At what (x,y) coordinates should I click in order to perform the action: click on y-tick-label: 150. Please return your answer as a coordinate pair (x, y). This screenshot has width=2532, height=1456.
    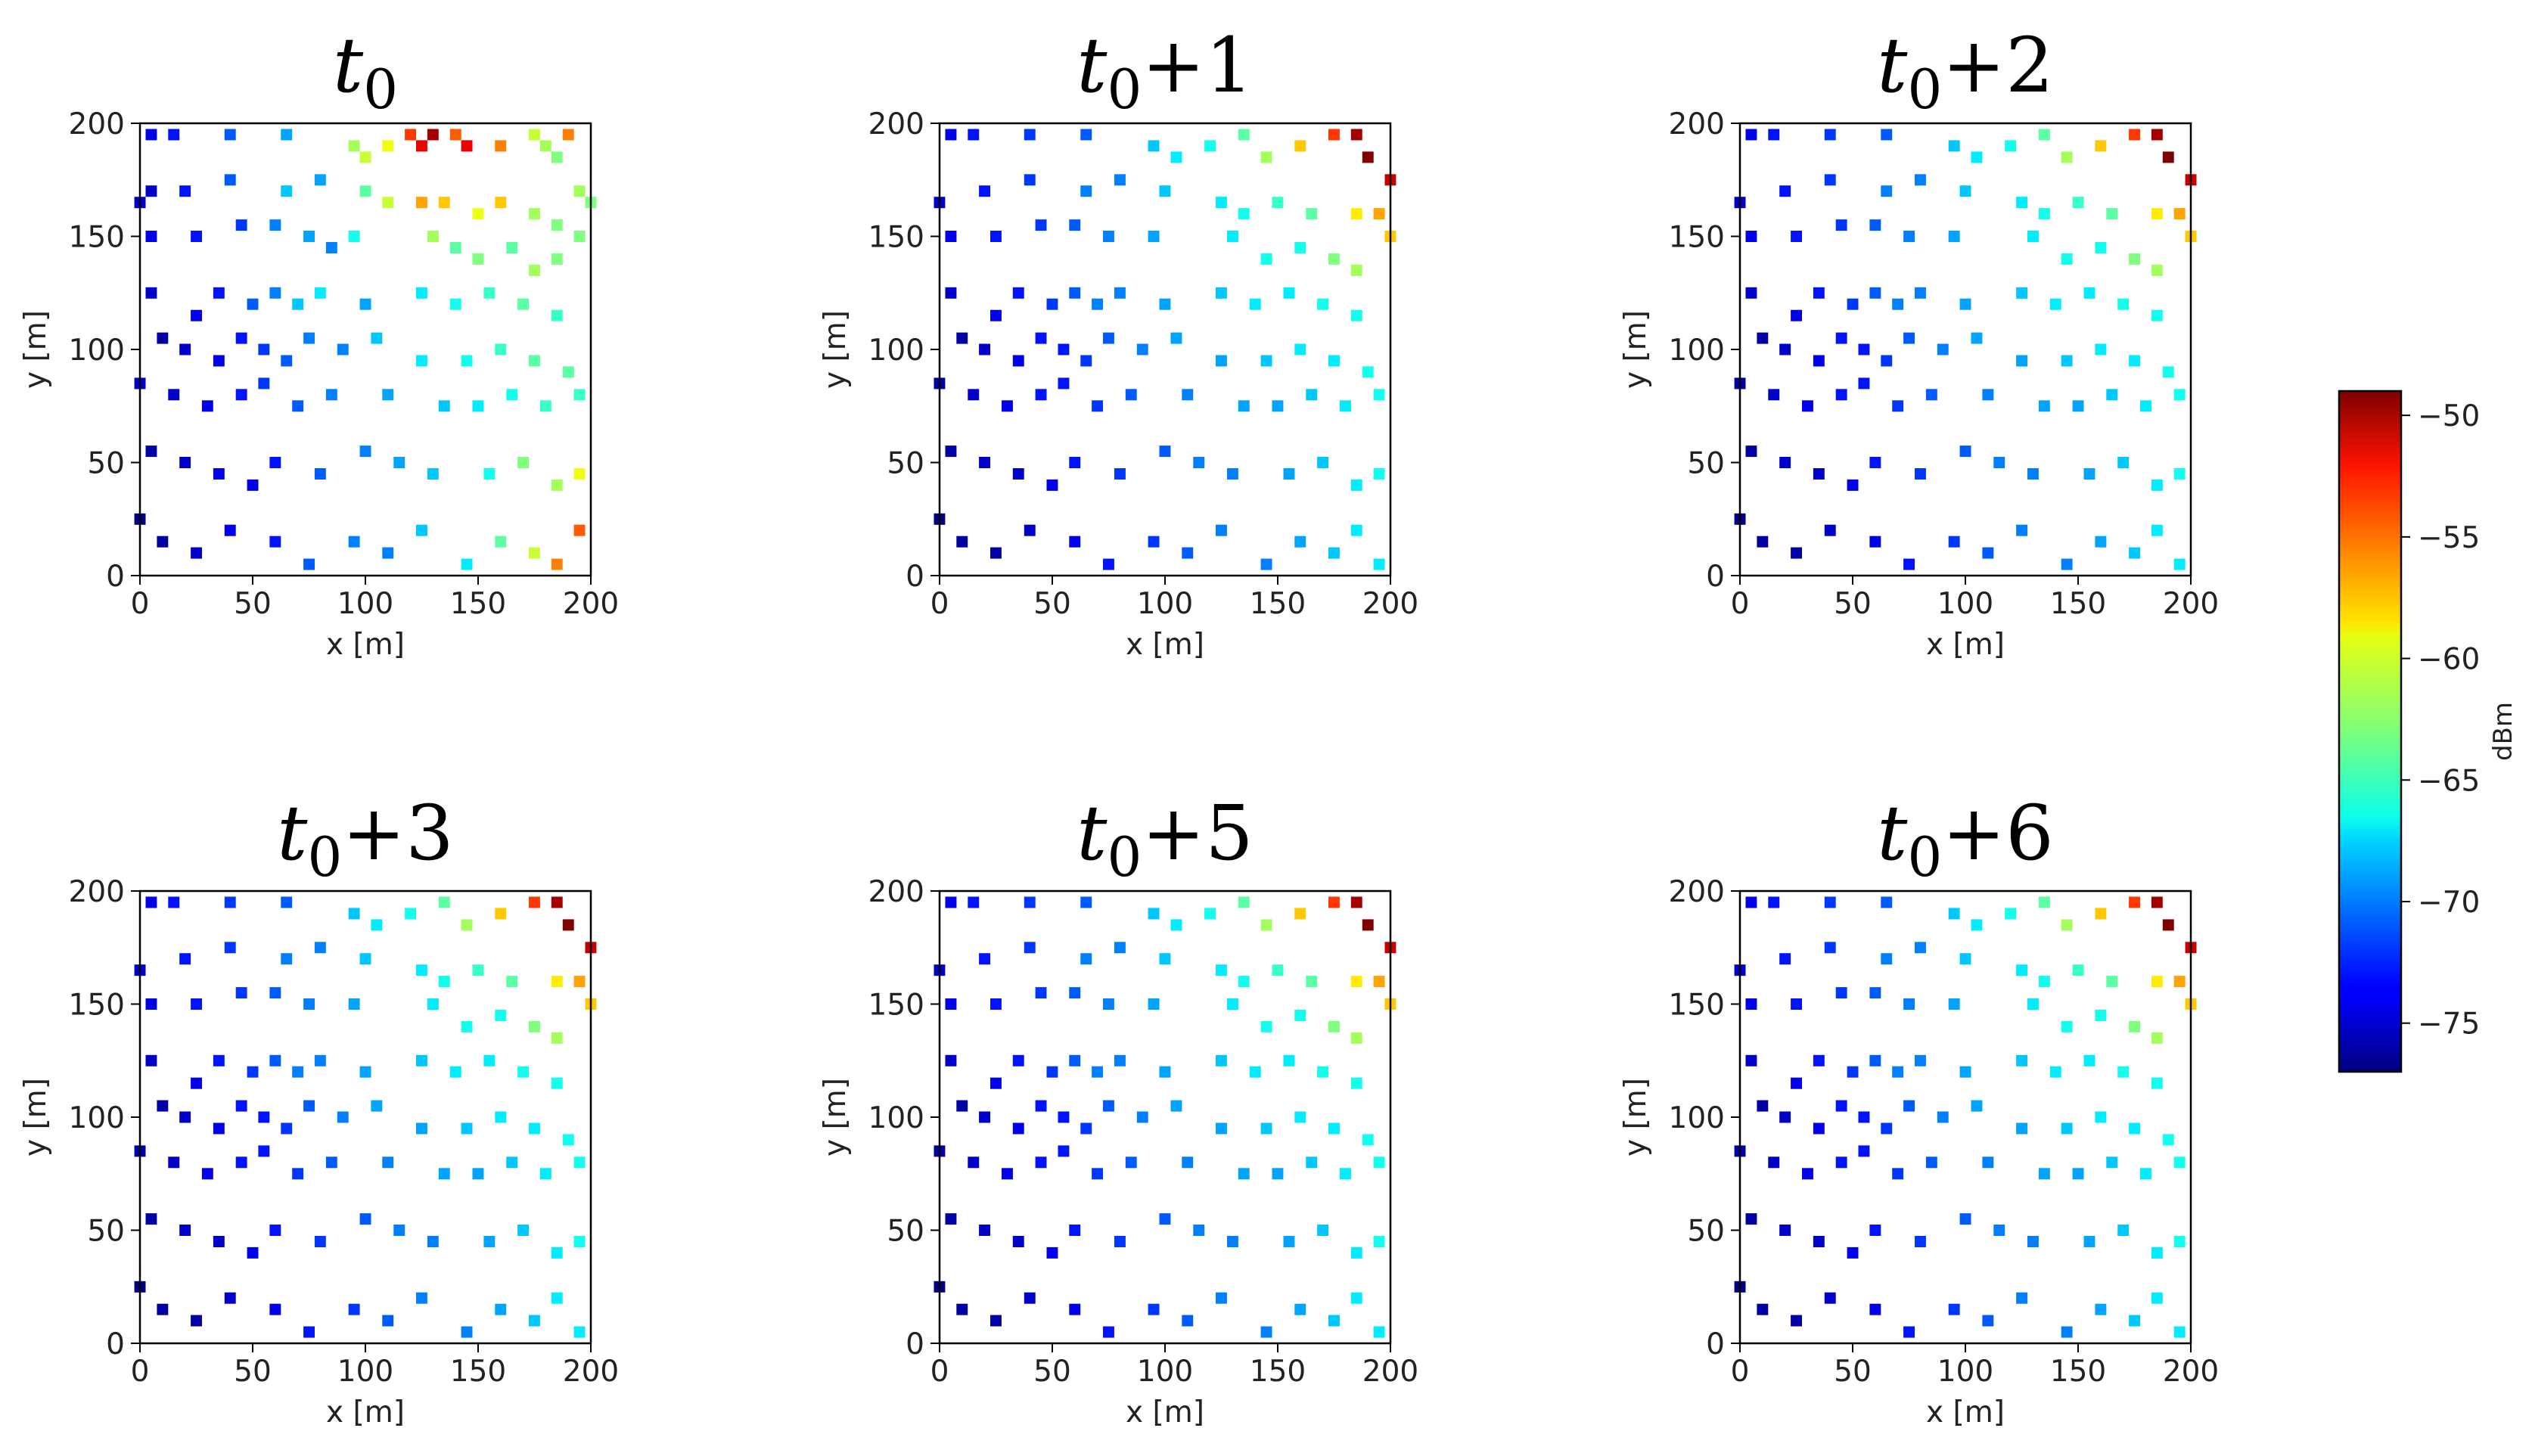
    Looking at the image, I should click on (1697, 238).